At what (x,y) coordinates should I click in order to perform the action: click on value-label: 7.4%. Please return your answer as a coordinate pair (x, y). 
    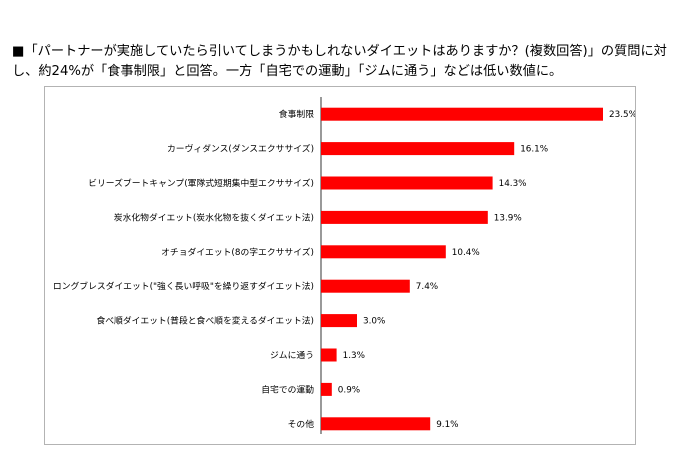
    Looking at the image, I should click on (427, 287).